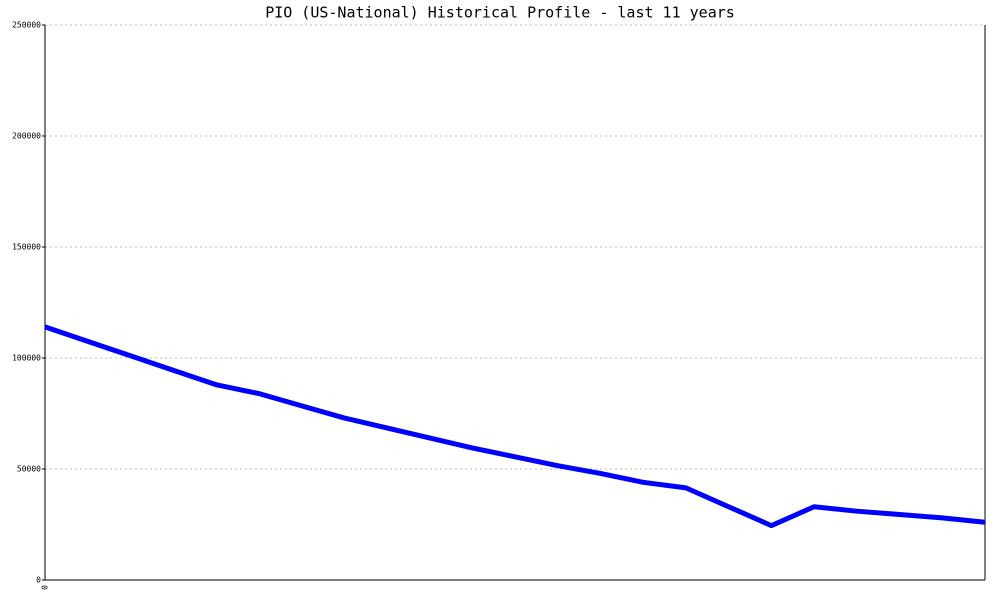  I want to click on y-tick-label: 100000, so click(26, 358).